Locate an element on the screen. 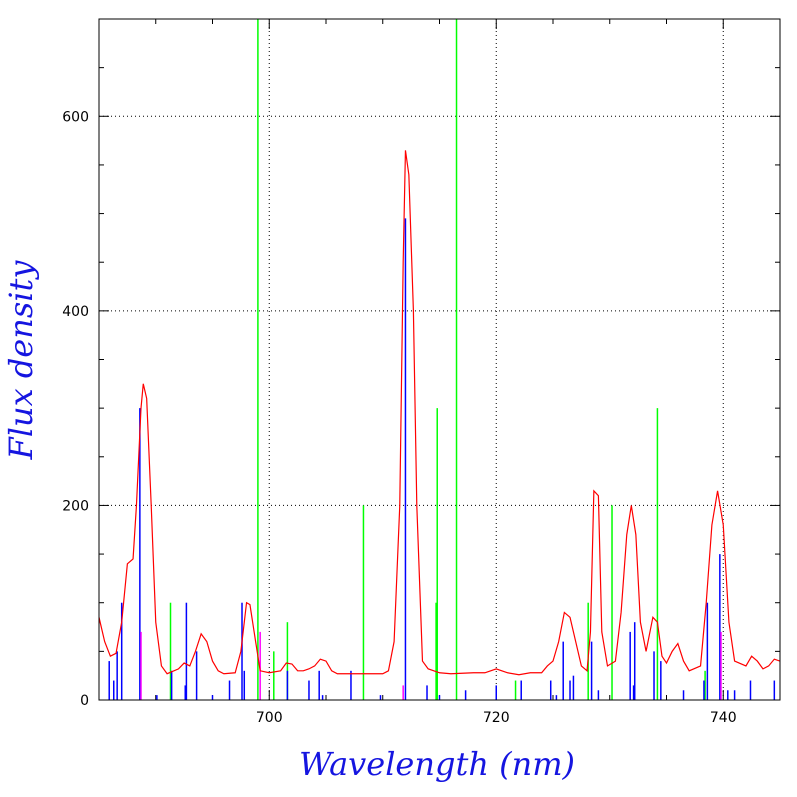  x-tick-label: 720 is located at coordinates (496, 718).